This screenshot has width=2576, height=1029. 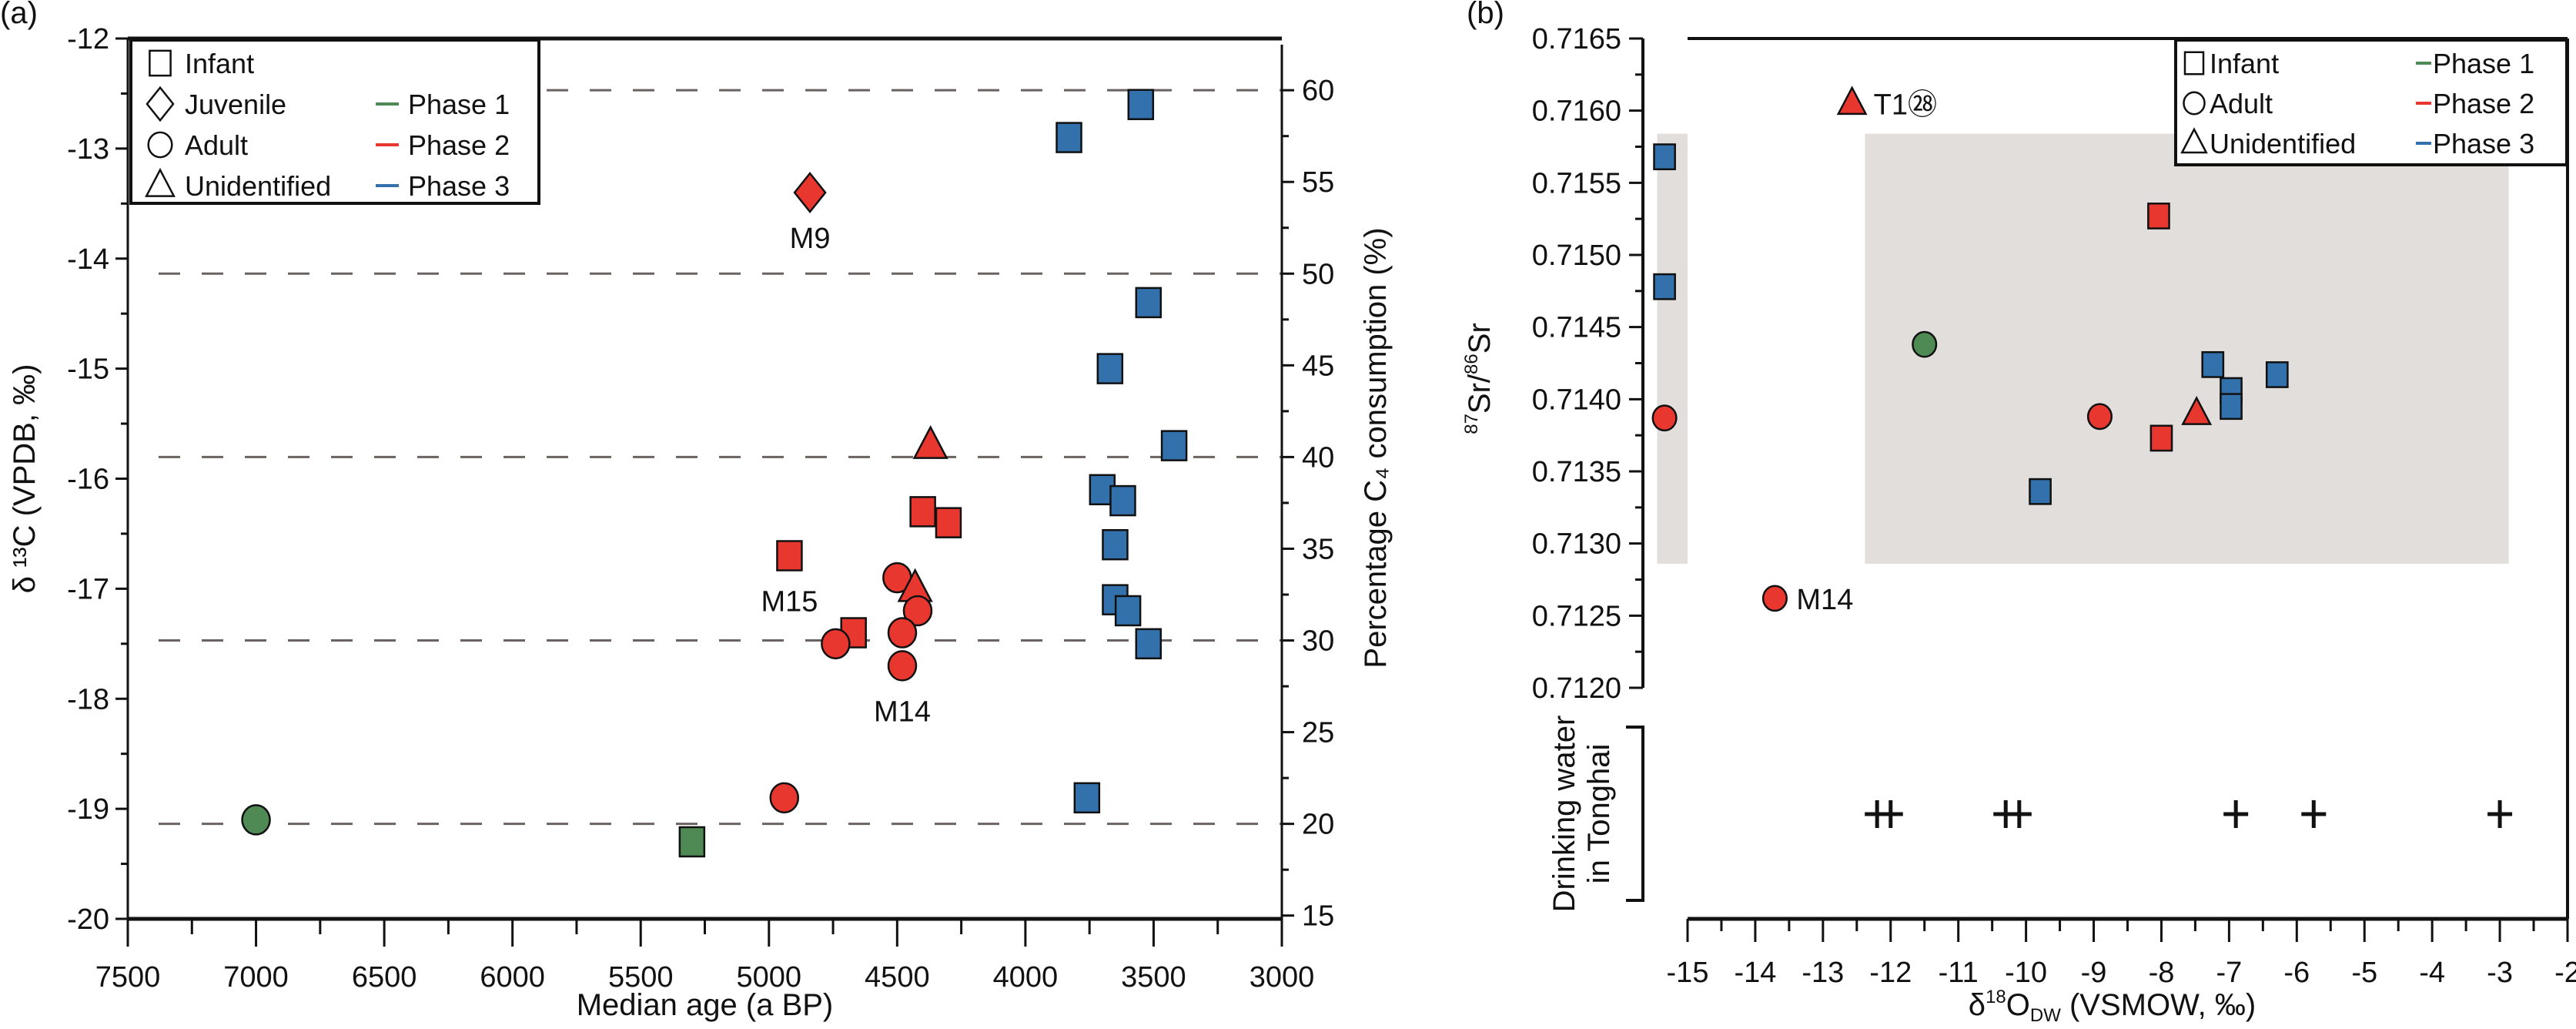 What do you see at coordinates (1599, 814) in the screenshot?
I see `drinking-water-label: in Tonghai` at bounding box center [1599, 814].